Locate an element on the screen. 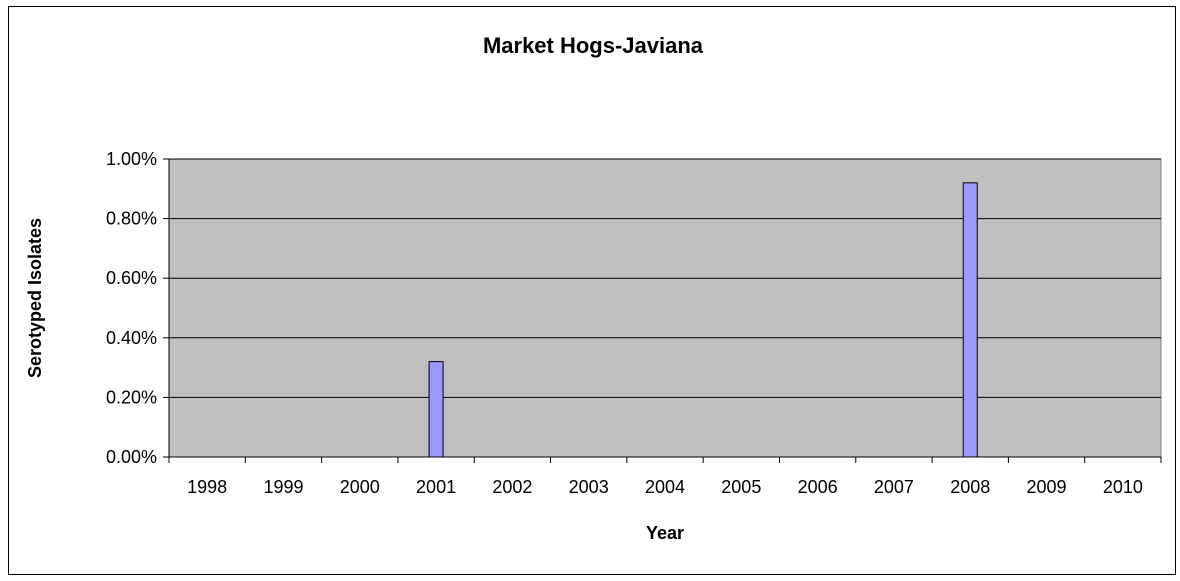 The height and width of the screenshot is (581, 1180). x-tick-label: 2007 is located at coordinates (894, 487).